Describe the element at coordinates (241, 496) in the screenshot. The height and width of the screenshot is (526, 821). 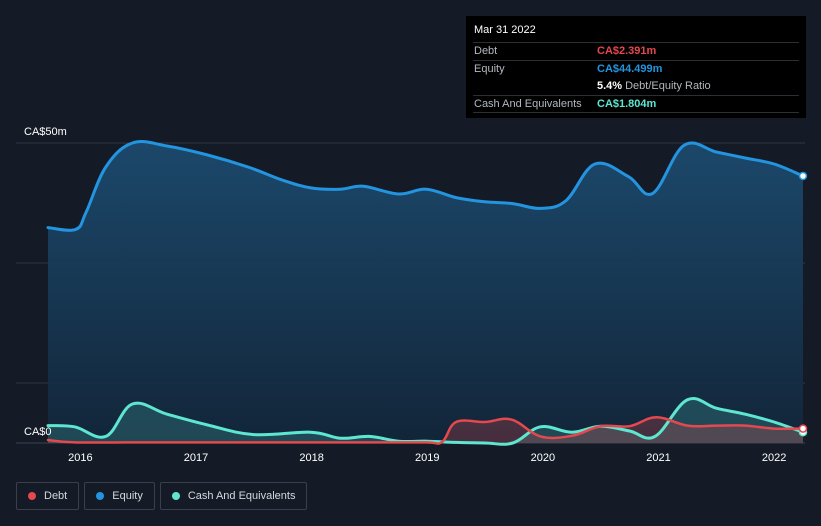
I see `legend-cash-label: Cash And Equivalents` at that location.